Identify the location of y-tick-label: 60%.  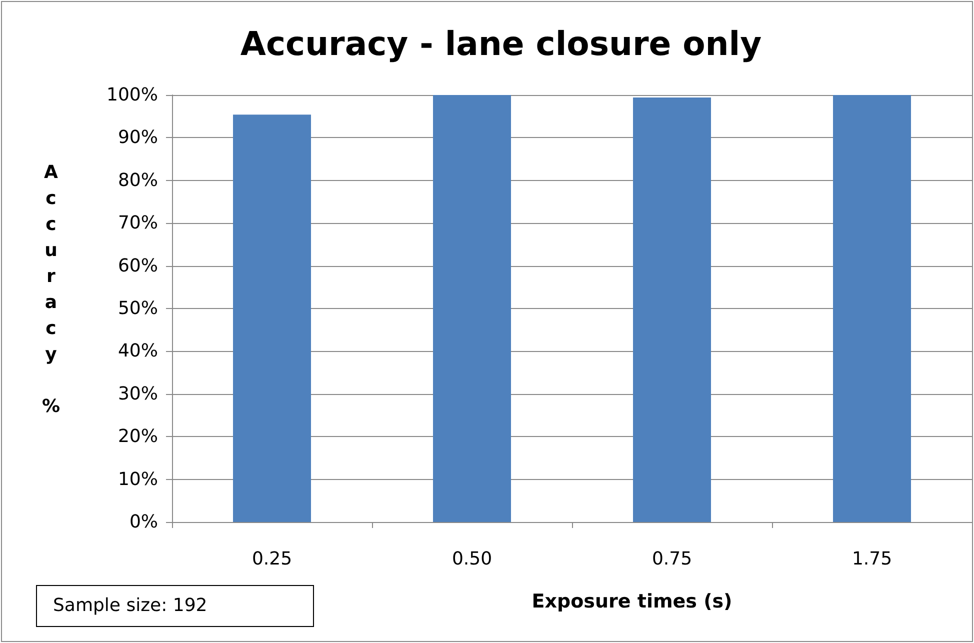
(138, 265).